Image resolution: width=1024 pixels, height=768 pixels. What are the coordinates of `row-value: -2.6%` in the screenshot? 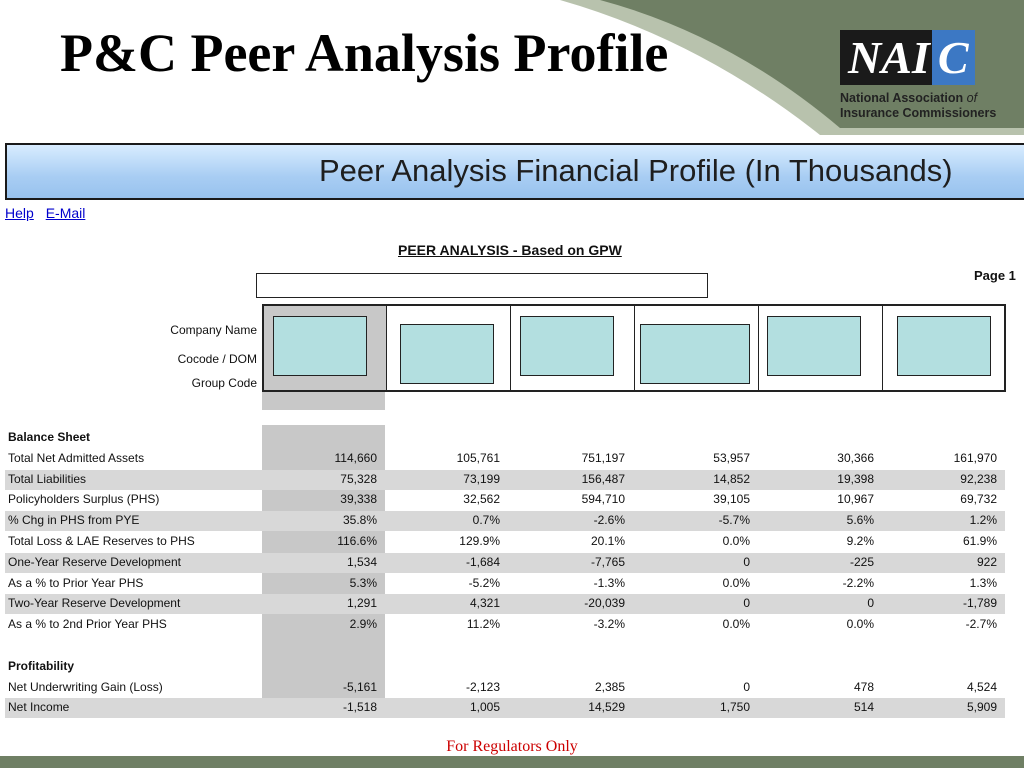 It's located at (609, 520).